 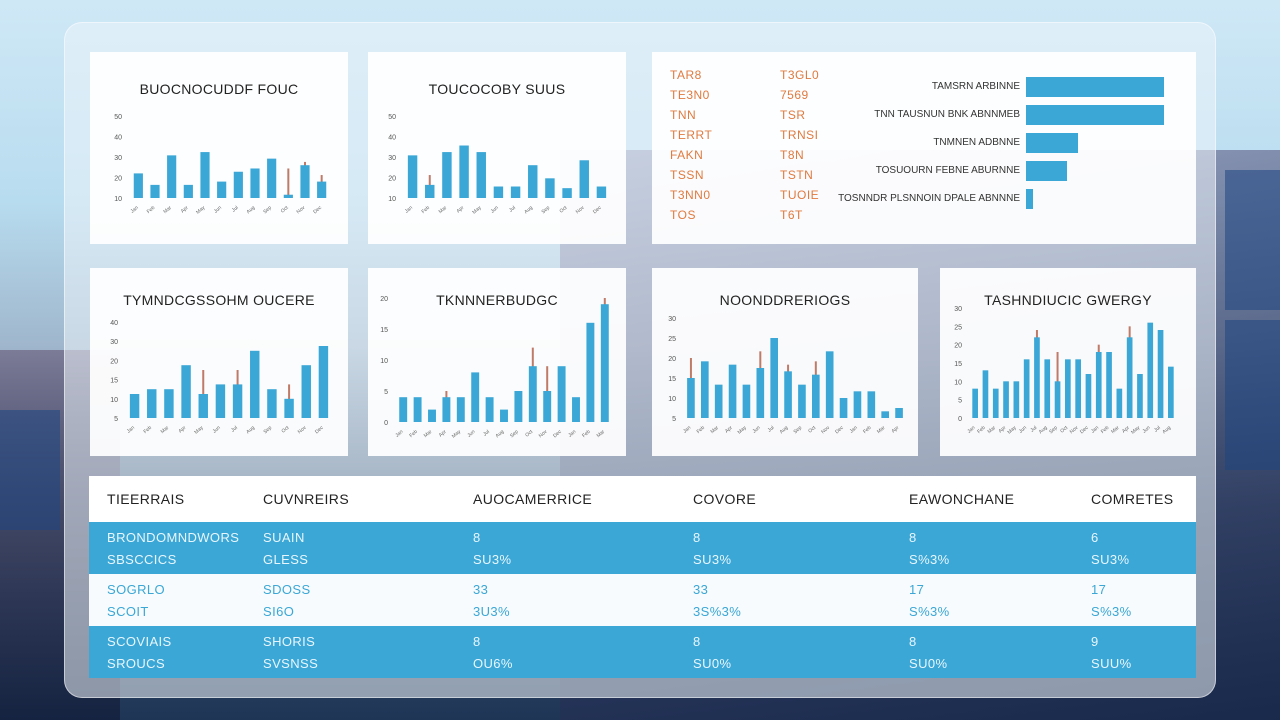 What do you see at coordinates (114, 381) in the screenshot?
I see `y-tick-label: 15` at bounding box center [114, 381].